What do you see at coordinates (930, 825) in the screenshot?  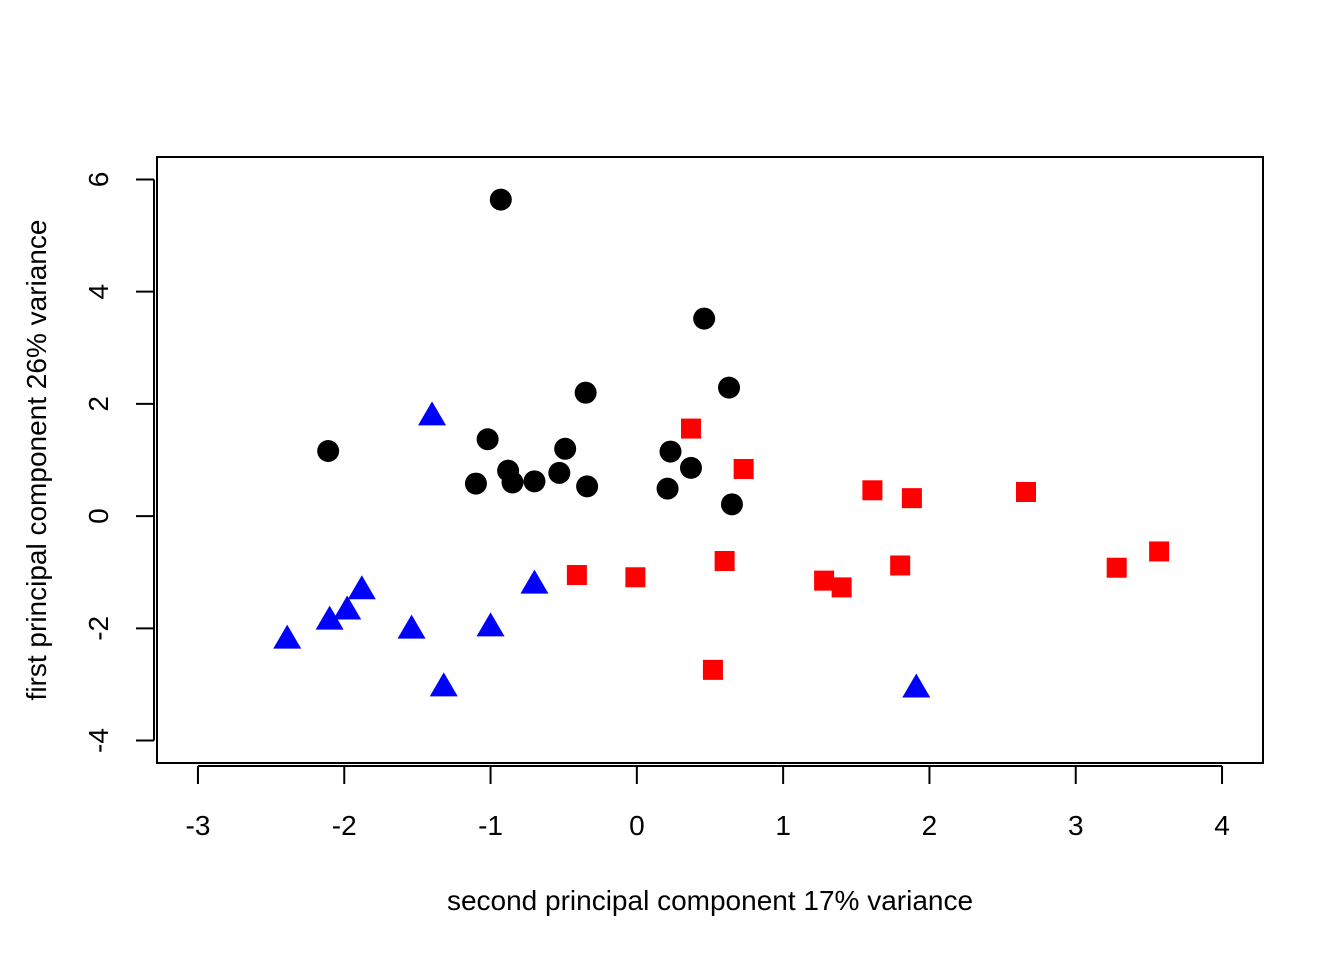 I see `x-tick-label: 2` at bounding box center [930, 825].